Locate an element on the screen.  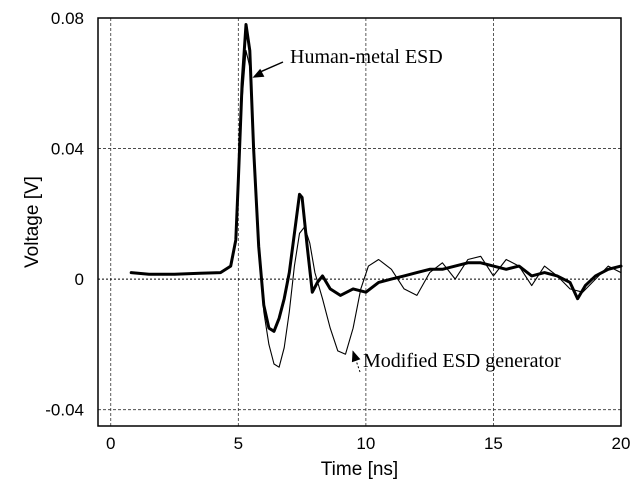
x-tick-label: 10 is located at coordinates (365, 443).